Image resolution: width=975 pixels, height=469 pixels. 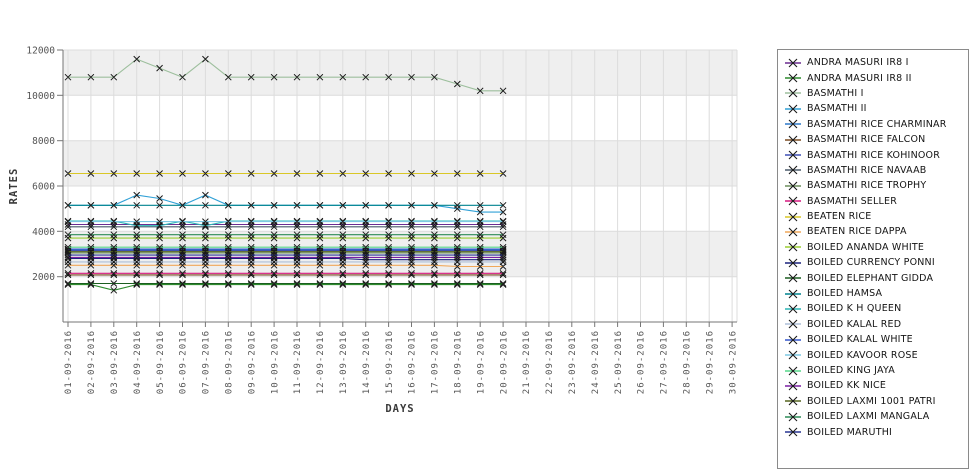 I want to click on markers-boiled-hamsa, so click(x=285, y=205).